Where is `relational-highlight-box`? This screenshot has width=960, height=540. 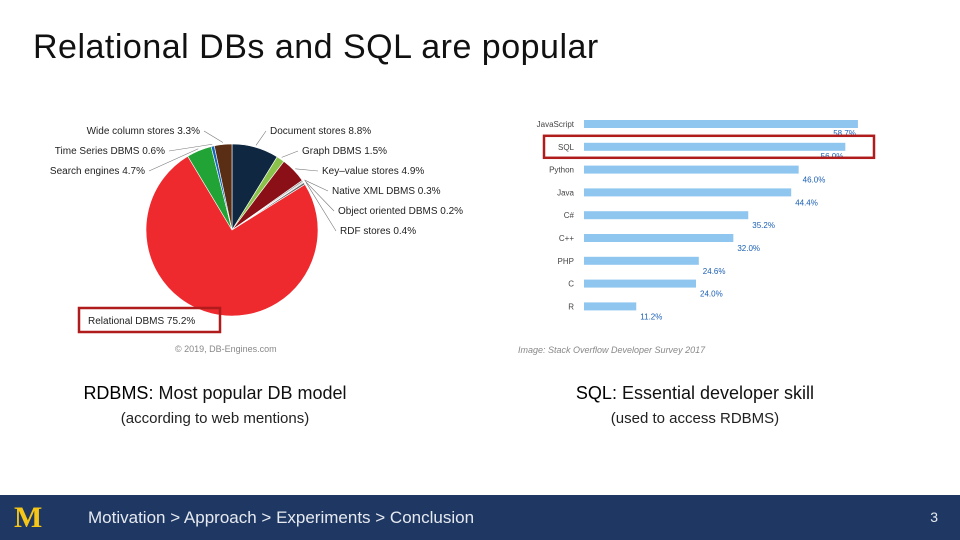
relational-highlight-box is located at coordinates (149, 320).